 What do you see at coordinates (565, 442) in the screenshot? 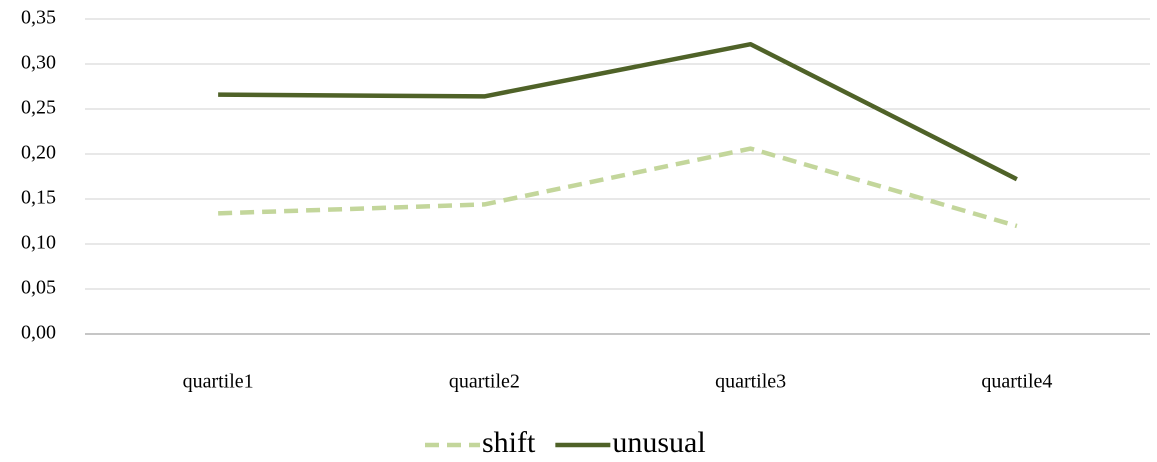
I see `legend: shift unusual` at bounding box center [565, 442].